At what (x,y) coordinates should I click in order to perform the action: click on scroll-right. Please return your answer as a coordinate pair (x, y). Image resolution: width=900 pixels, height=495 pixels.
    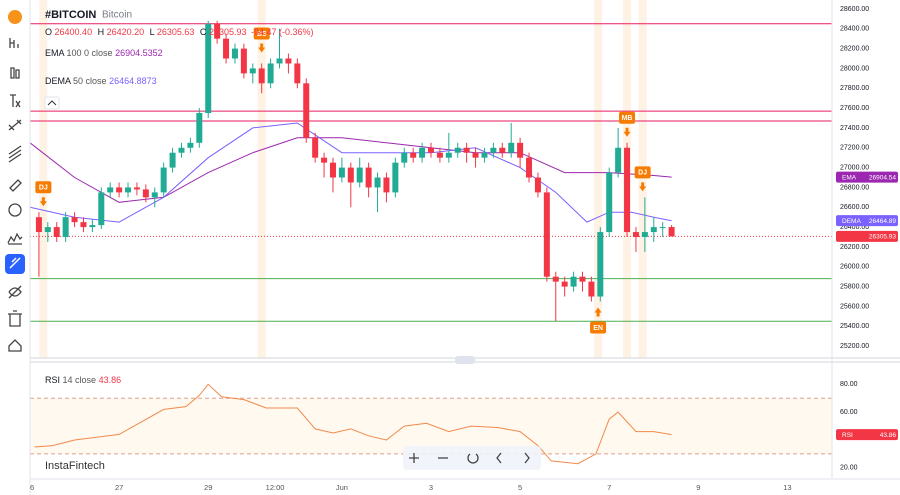
    Looking at the image, I should click on (527, 458).